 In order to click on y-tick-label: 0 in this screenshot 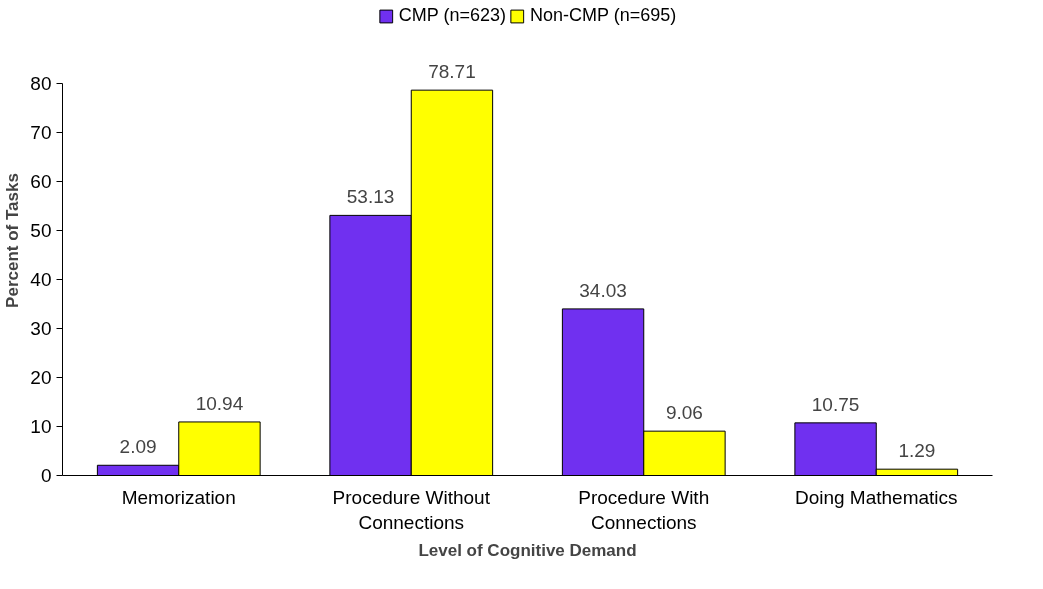, I will do `click(46, 475)`.